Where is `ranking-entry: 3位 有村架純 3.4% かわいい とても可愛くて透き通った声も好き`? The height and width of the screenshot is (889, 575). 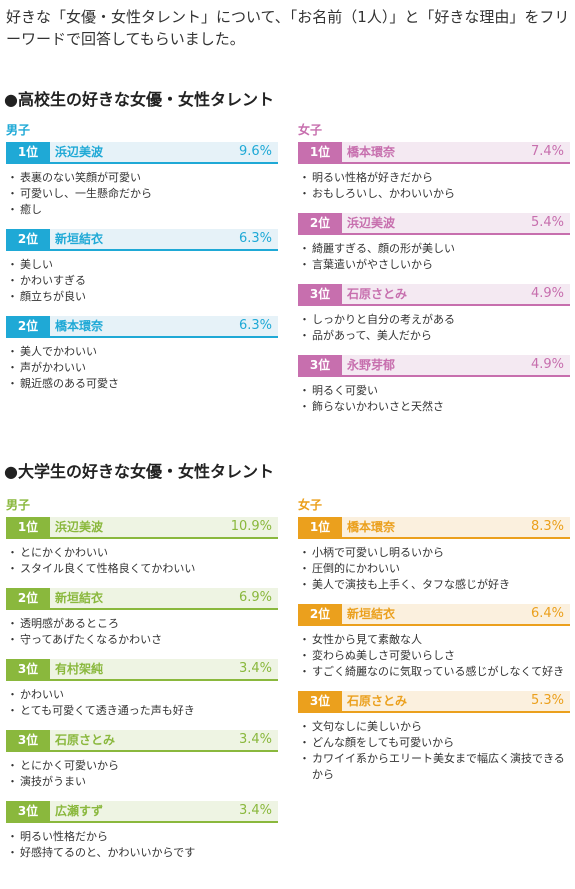
ranking-entry: 3位 有村架純 3.4% かわいい とても可愛くて透き通った声も好き is located at coordinates (142, 689).